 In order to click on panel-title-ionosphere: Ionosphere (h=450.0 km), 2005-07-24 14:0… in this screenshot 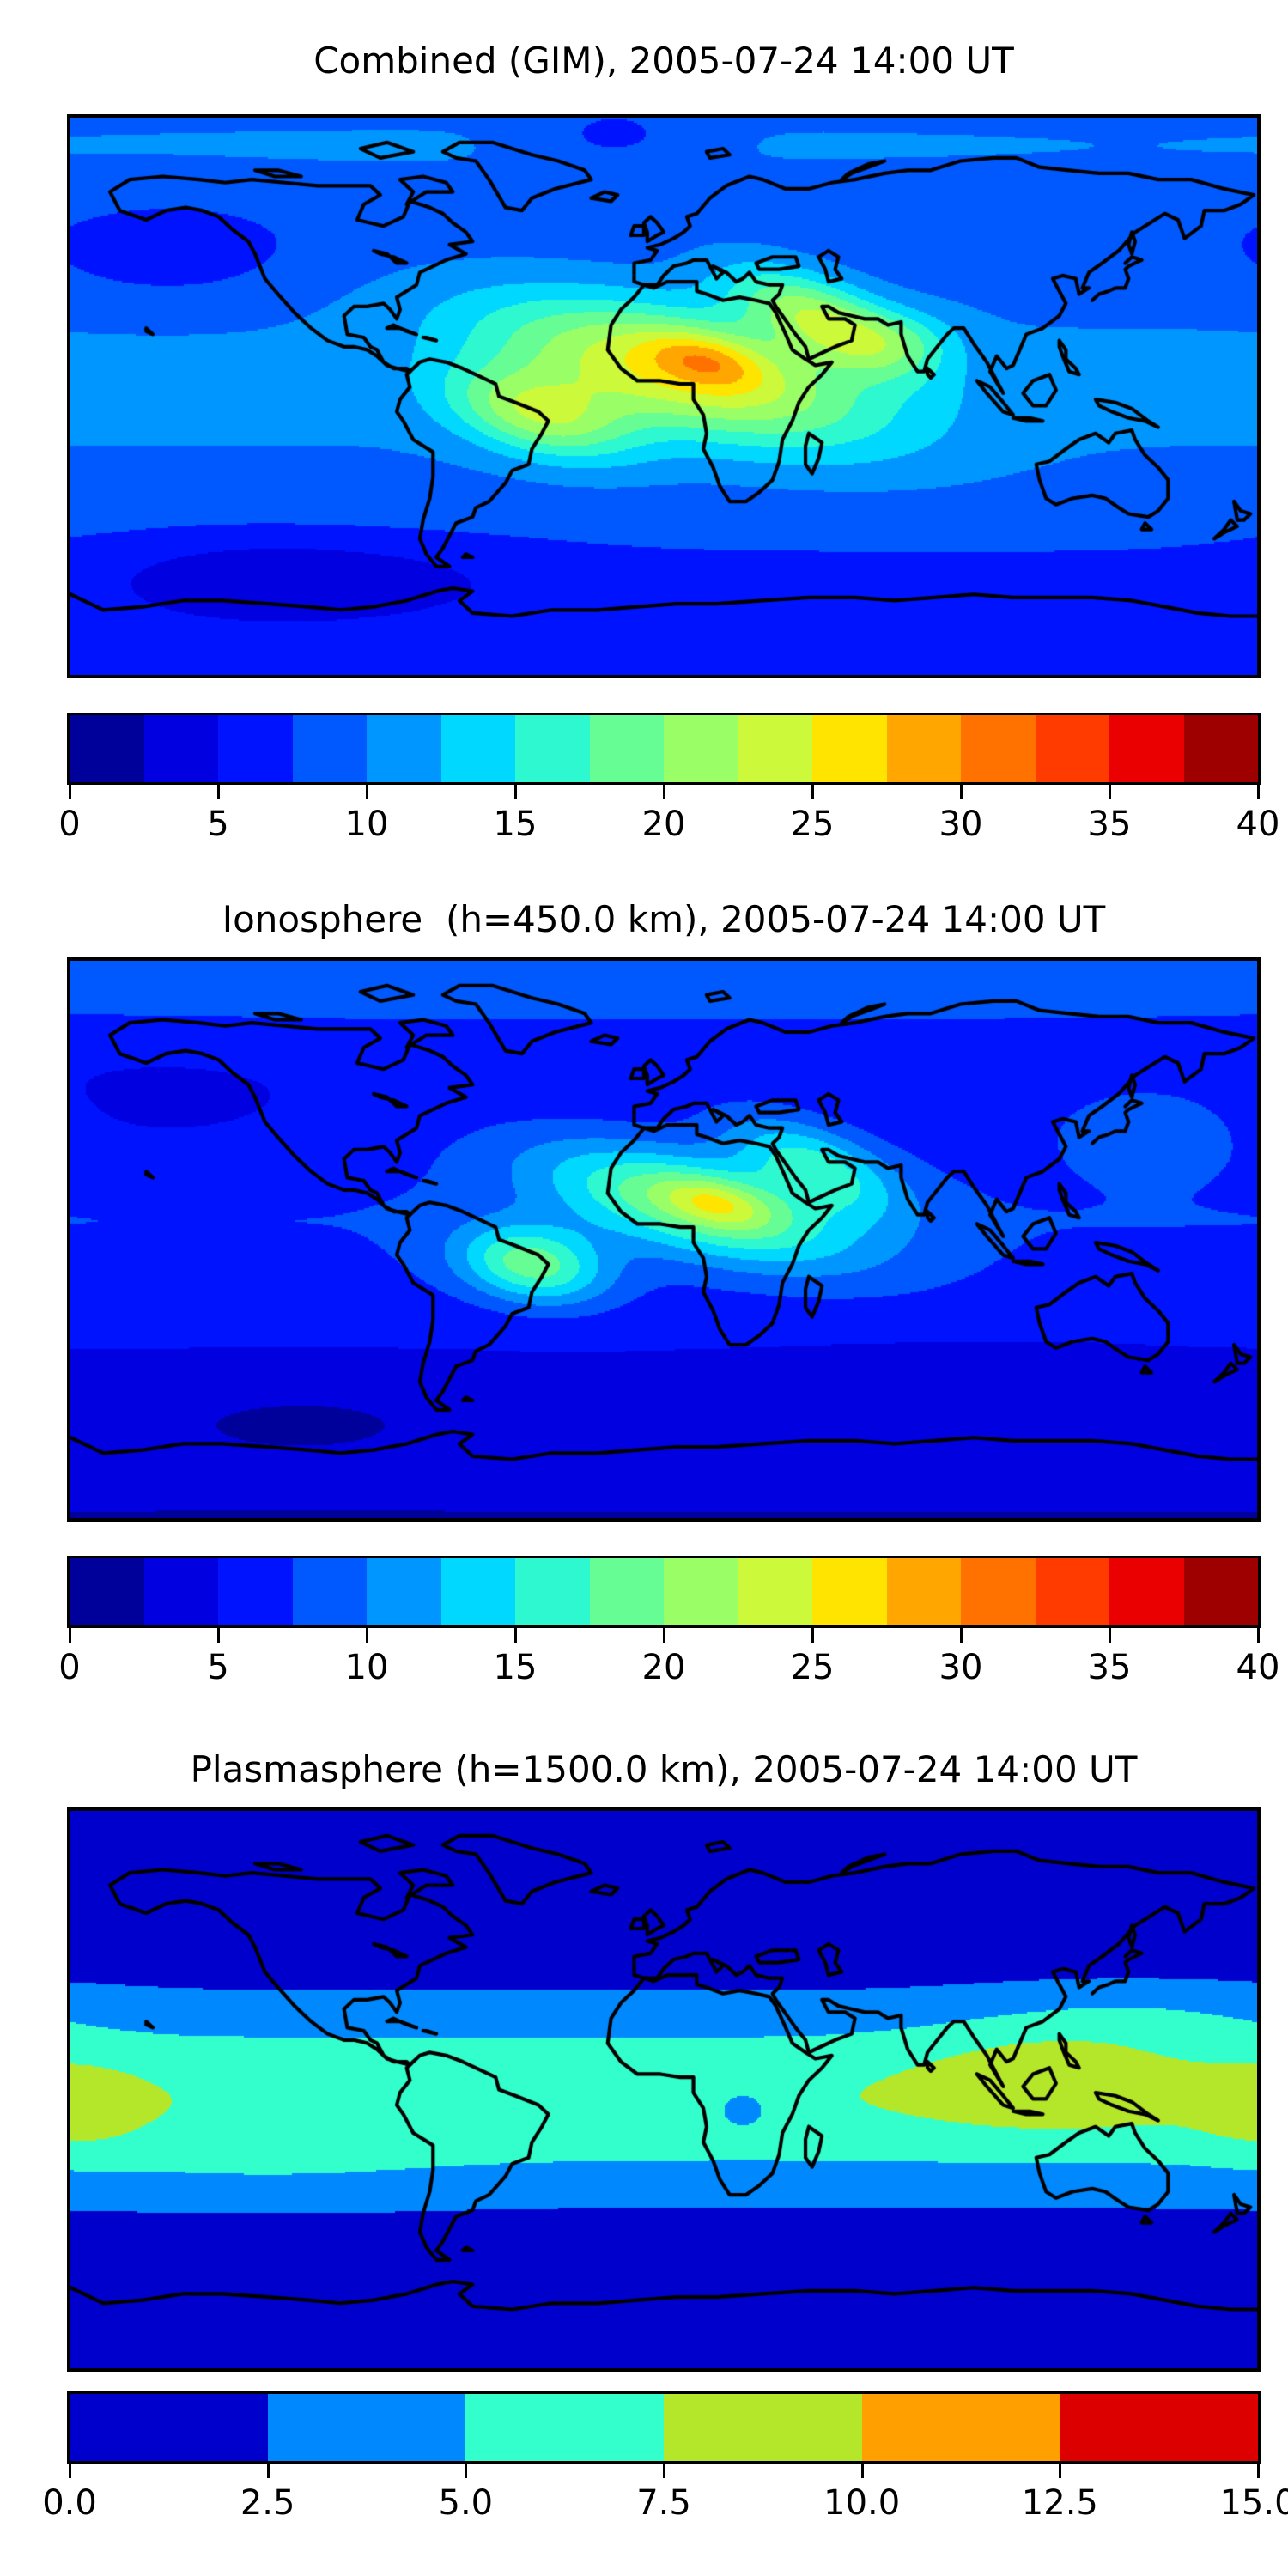, I will do `click(664, 919)`.